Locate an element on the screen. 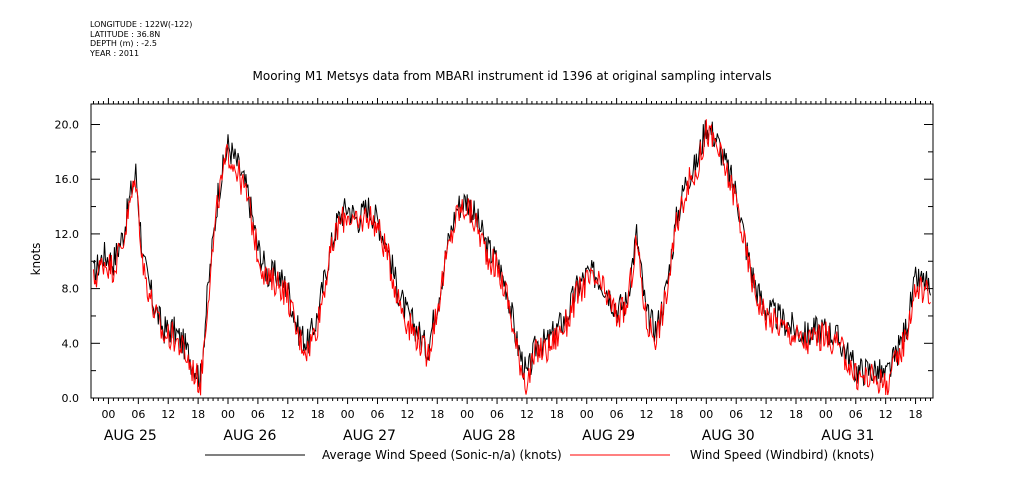  depth-label: DEPTH (m) : -2.5 is located at coordinates (123, 43).